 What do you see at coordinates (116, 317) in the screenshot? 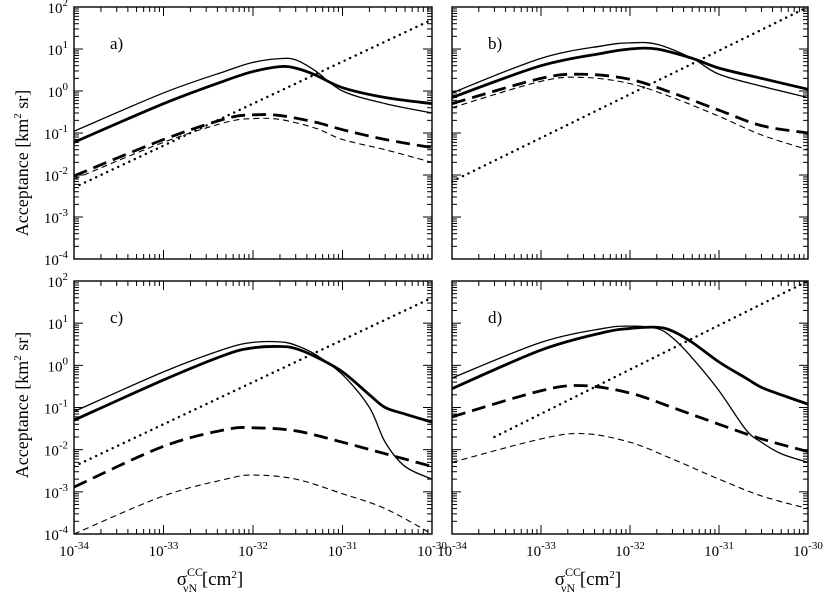
I see `panel-label: c)` at bounding box center [116, 317].